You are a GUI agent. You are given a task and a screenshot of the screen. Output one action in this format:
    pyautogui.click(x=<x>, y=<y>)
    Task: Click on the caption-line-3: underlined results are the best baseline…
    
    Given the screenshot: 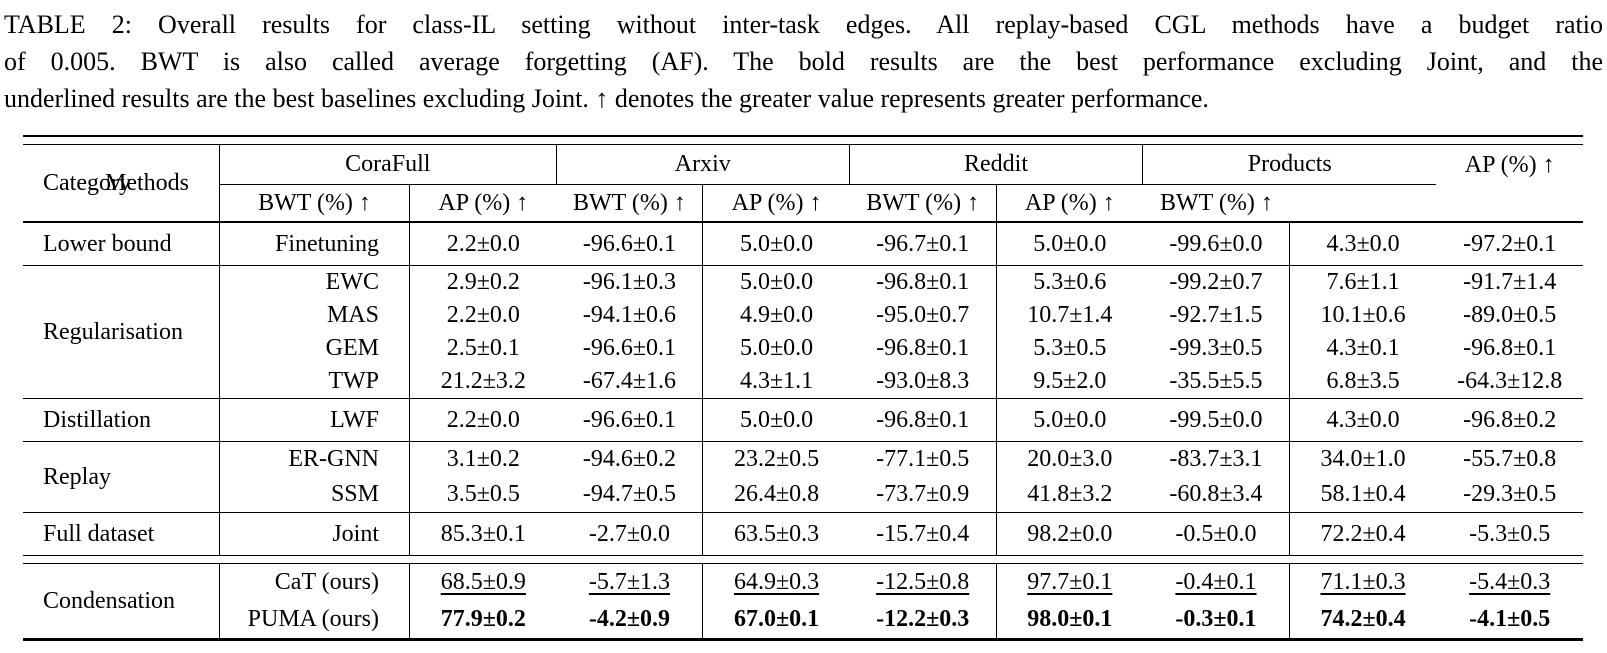 What is the action you would take?
    pyautogui.click(x=606, y=98)
    